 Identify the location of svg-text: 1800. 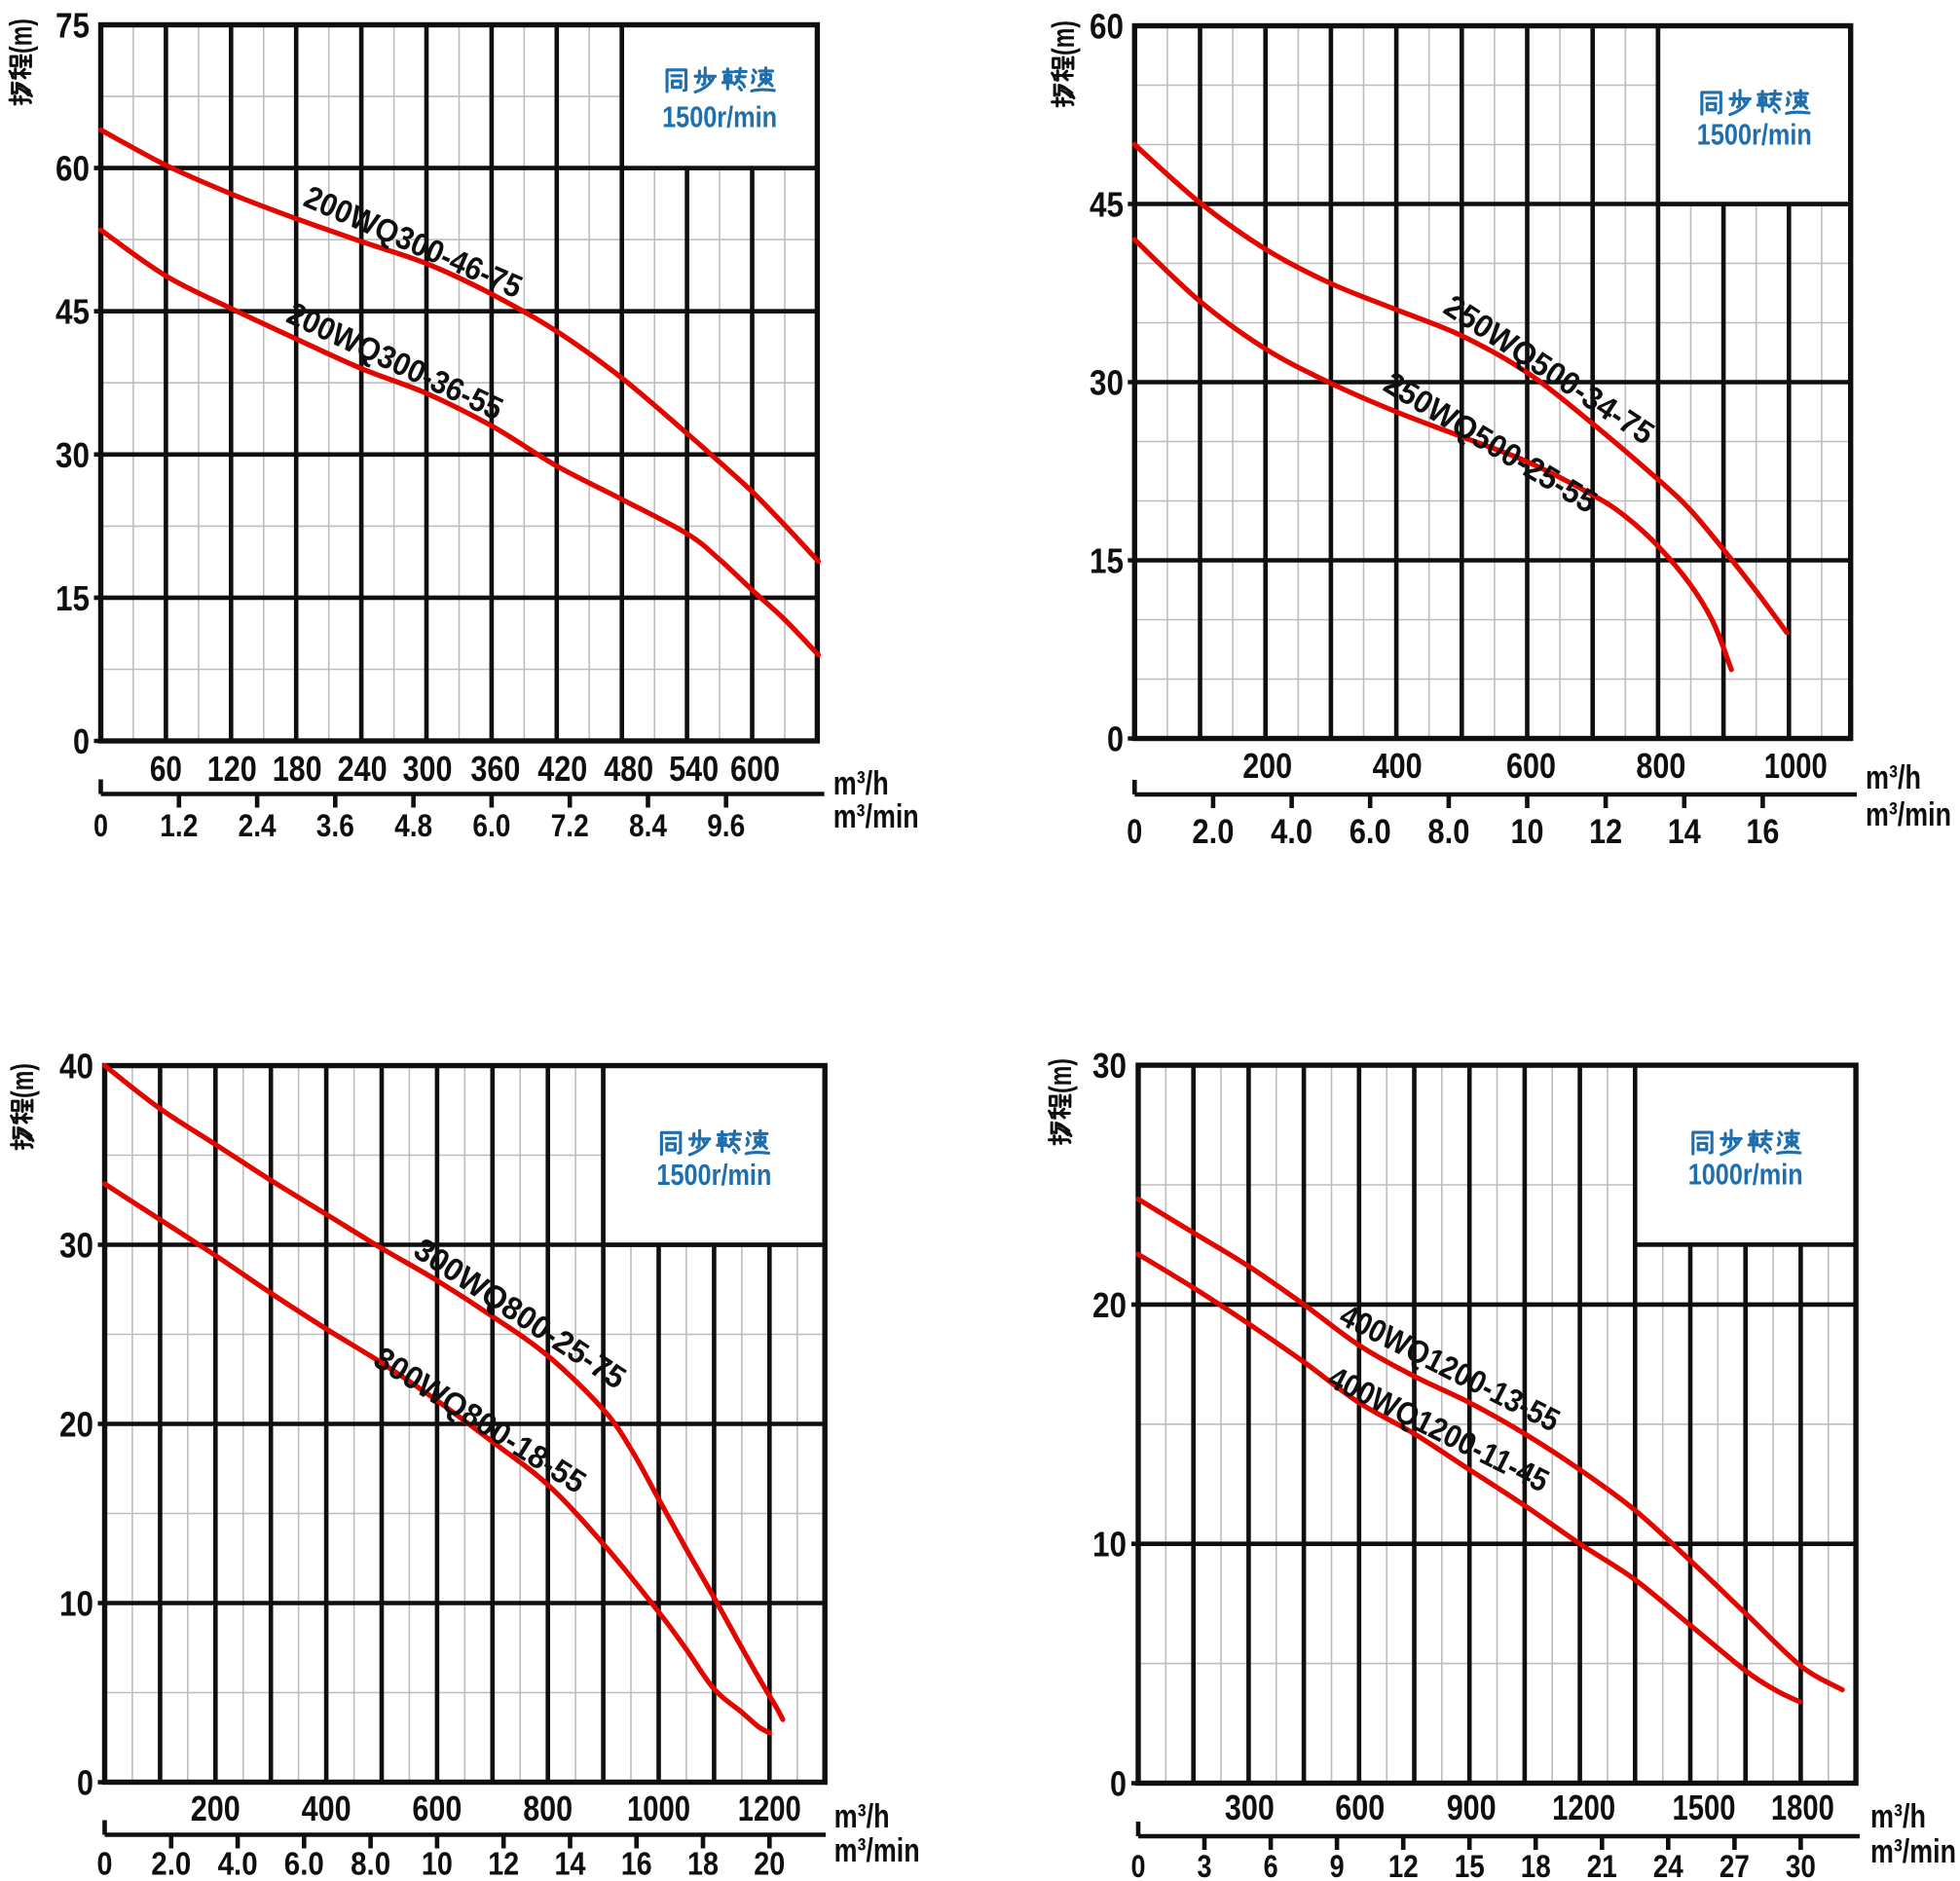
(1802, 1808).